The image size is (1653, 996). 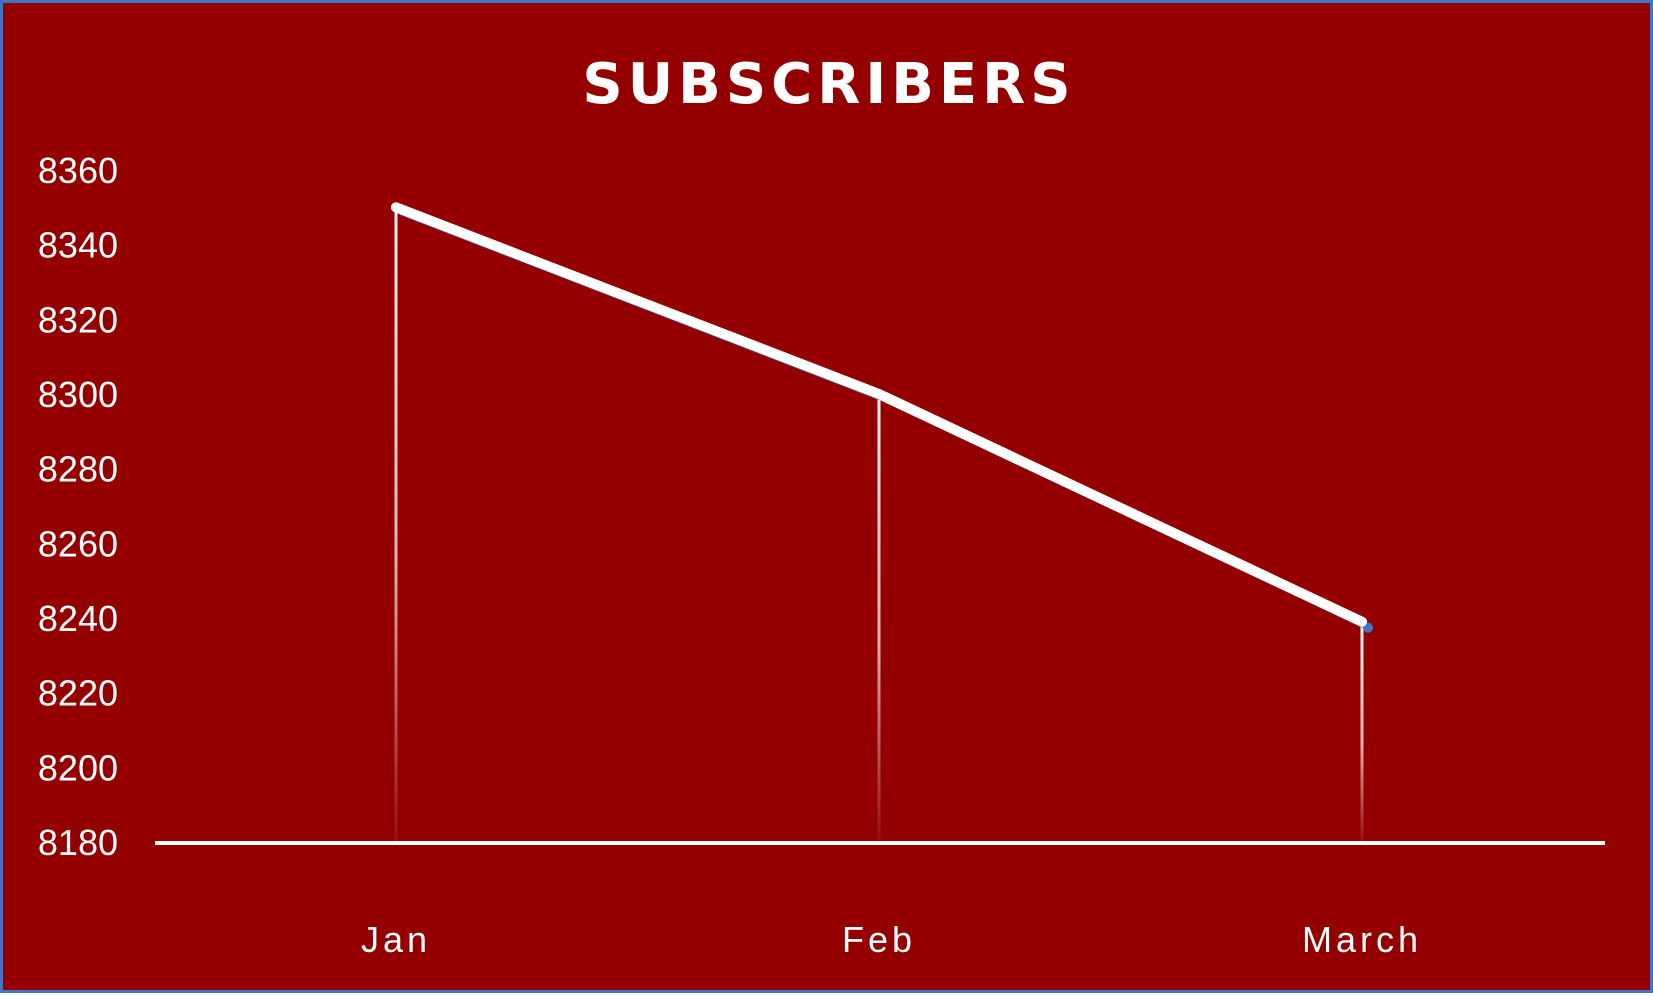 I want to click on y-tick-label: 8240, so click(x=78, y=618).